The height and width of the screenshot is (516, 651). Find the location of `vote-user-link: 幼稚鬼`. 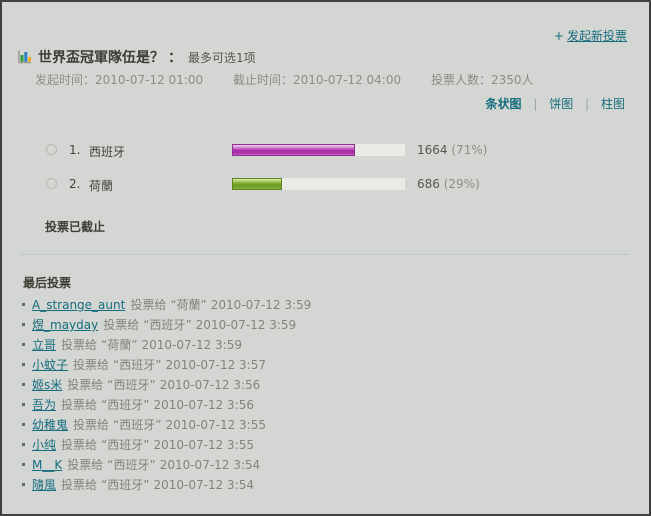

vote-user-link: 幼稚鬼 is located at coordinates (50, 425).